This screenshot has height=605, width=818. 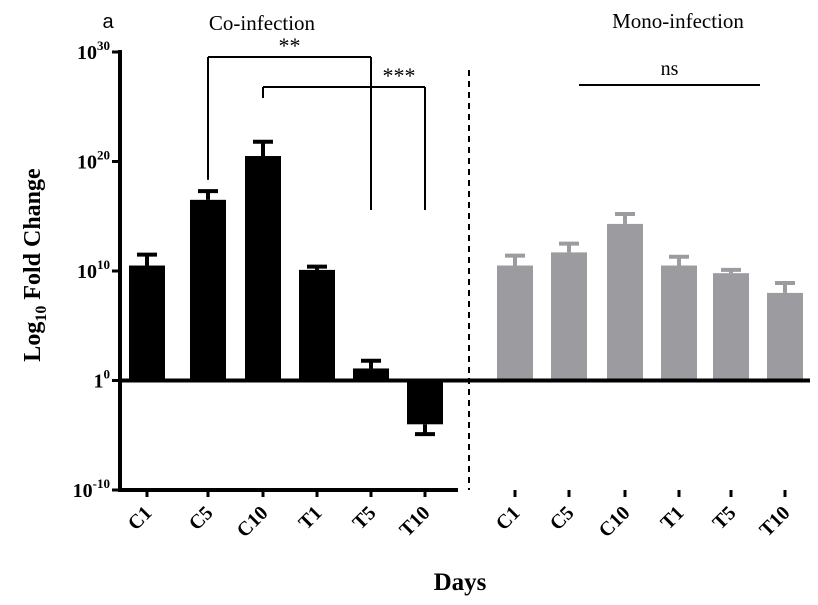 What do you see at coordinates (317, 325) in the screenshot?
I see `bar-co-t1` at bounding box center [317, 325].